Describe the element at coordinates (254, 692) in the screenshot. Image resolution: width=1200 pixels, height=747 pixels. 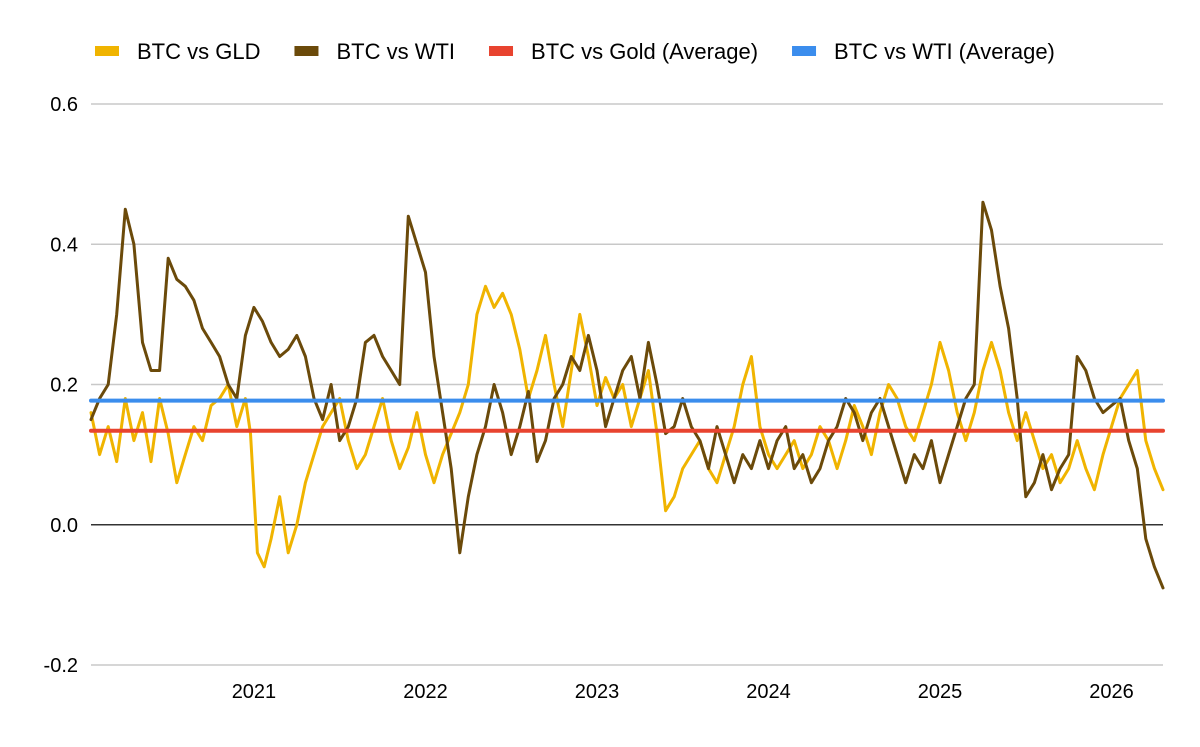
I see `x-tick-label-0: 2021` at that location.